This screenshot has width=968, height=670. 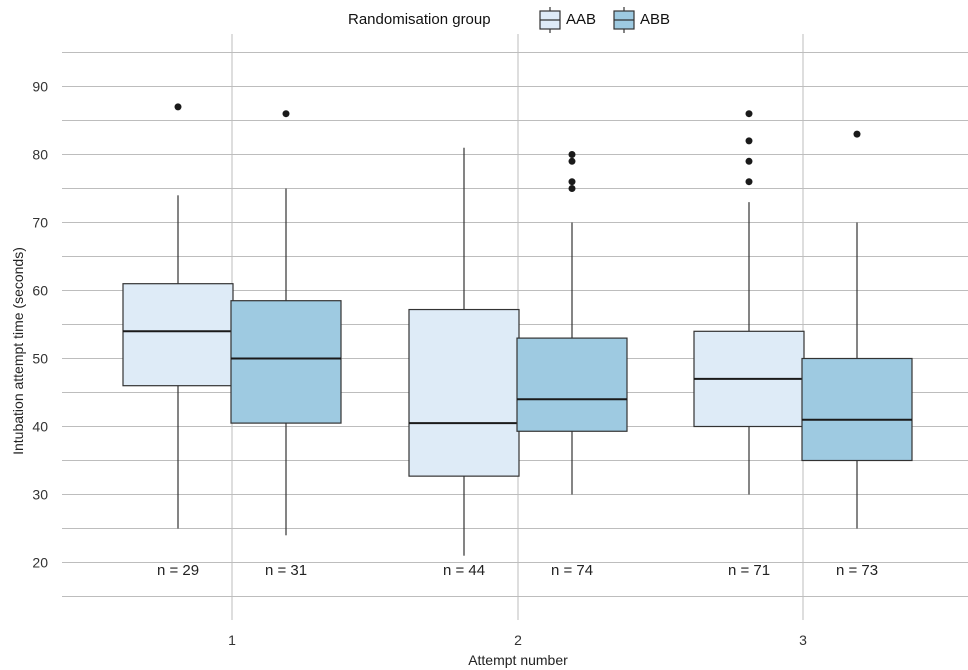 What do you see at coordinates (518, 660) in the screenshot?
I see `x-axis-title: Attempt number` at bounding box center [518, 660].